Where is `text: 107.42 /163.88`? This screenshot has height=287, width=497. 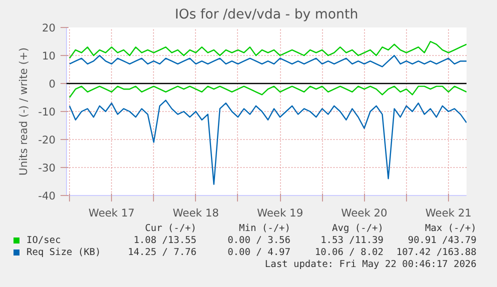
text: 107.42 /163.88 is located at coordinates (436, 252).